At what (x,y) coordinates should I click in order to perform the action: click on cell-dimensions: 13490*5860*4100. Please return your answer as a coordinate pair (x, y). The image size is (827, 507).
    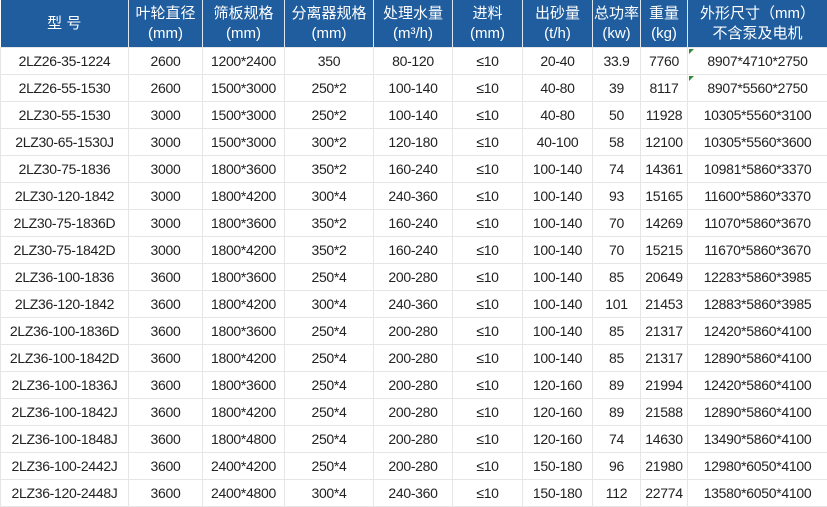
    Looking at the image, I should click on (757, 439).